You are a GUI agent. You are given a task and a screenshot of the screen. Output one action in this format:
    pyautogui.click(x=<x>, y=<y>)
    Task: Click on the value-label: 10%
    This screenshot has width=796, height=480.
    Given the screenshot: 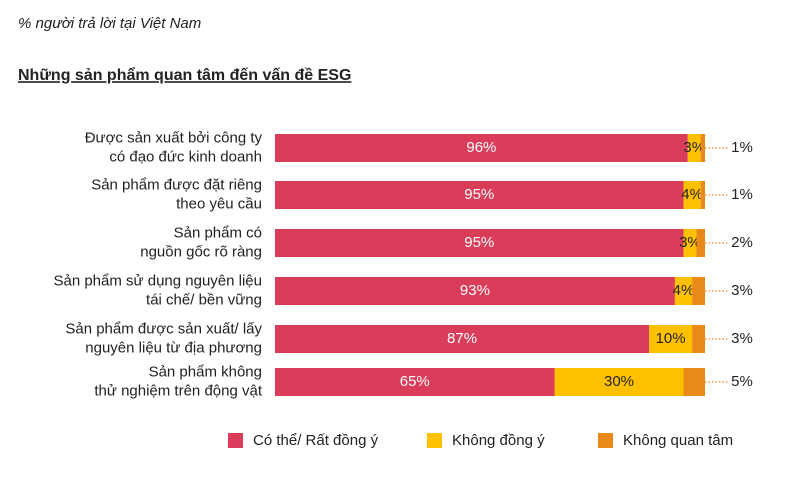 What is the action you would take?
    pyautogui.click(x=671, y=338)
    